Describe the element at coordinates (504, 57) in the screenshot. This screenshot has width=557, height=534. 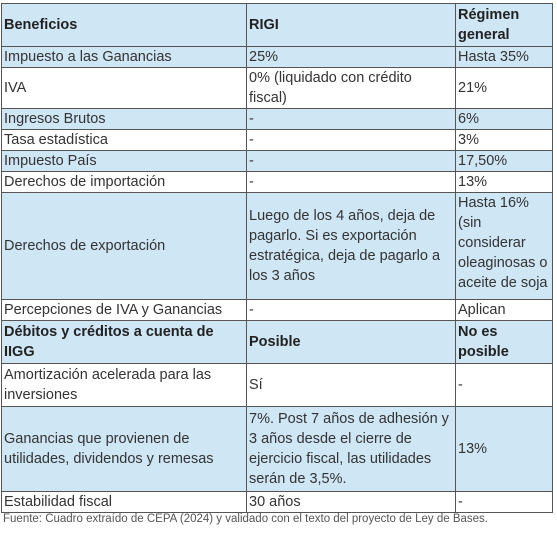
I see `general-value: Hasta 35%` at that location.